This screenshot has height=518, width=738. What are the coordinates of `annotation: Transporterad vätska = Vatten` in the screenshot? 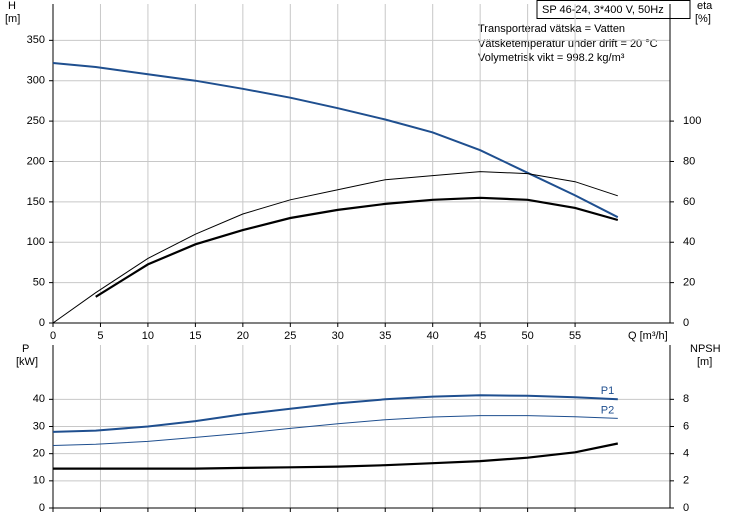 It's located at (551, 29).